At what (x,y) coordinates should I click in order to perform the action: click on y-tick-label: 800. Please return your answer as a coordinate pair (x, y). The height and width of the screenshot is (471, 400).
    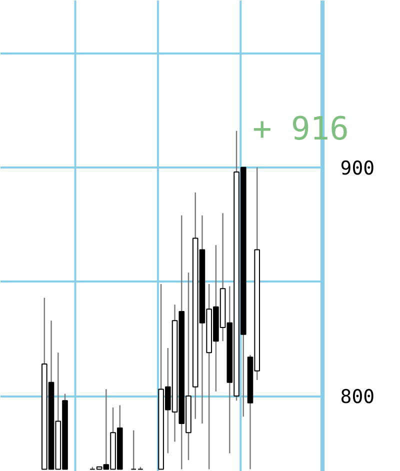
    Looking at the image, I should click on (357, 397).